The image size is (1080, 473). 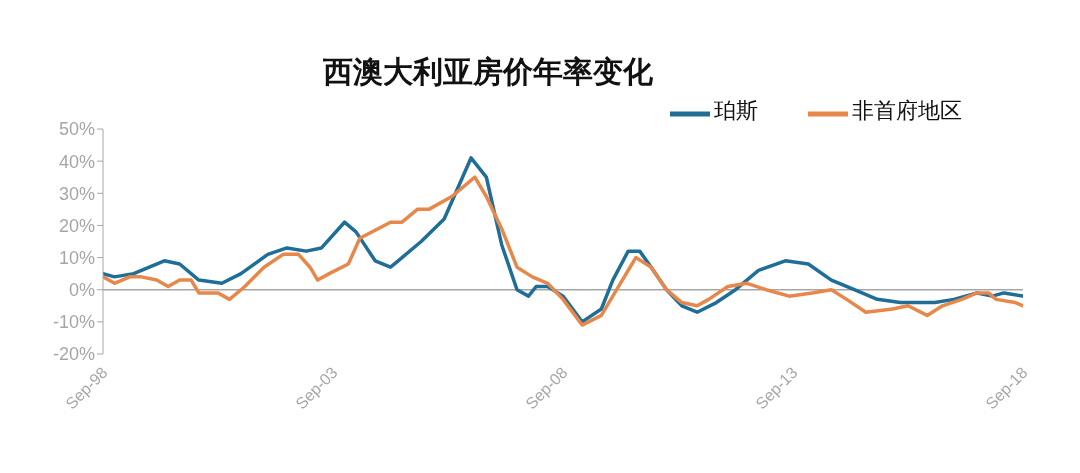 What do you see at coordinates (73, 354) in the screenshot?
I see `y-tick-label: -20%` at bounding box center [73, 354].